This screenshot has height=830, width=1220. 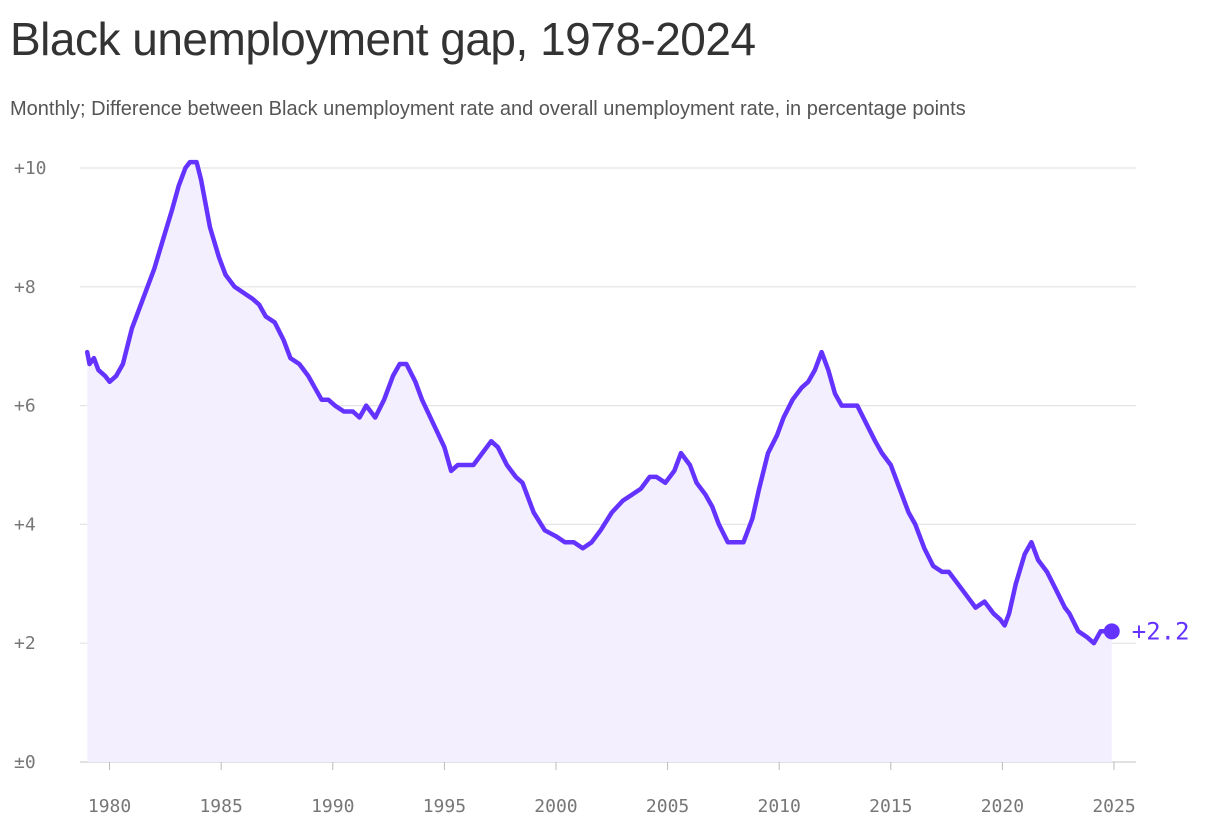 I want to click on x-tick-label: 2000, so click(x=555, y=806).